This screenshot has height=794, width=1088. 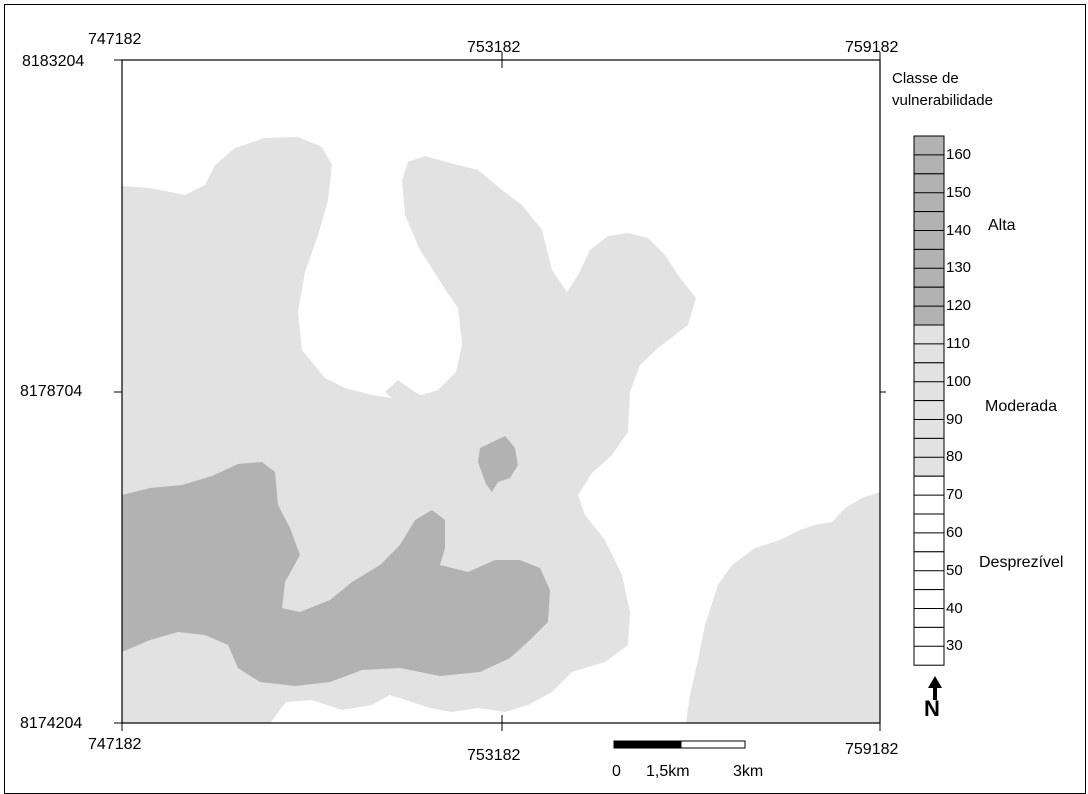 I want to click on north-arrow-icon, so click(x=935, y=688).